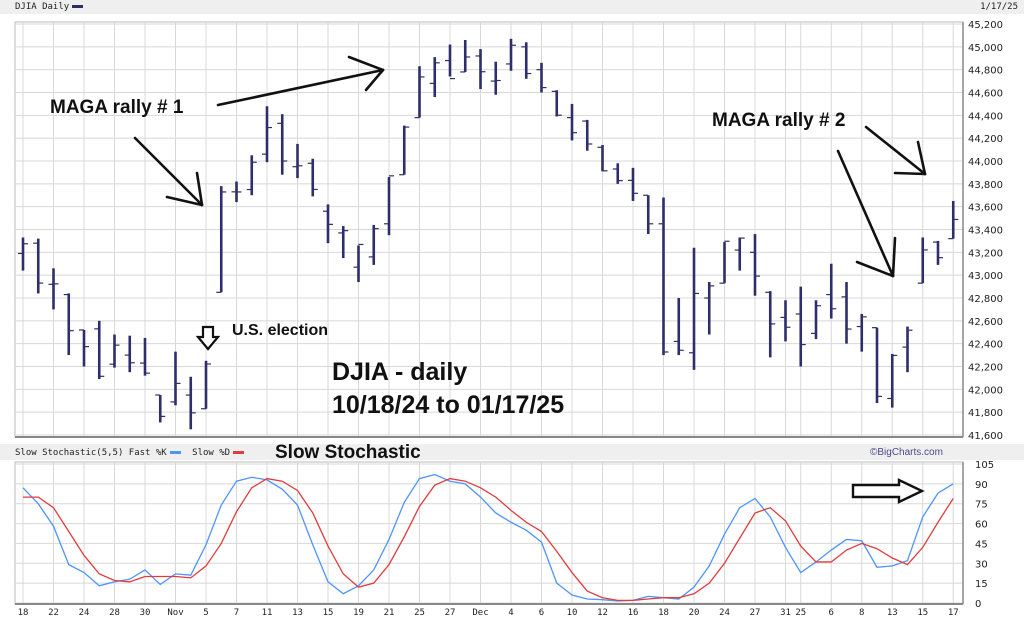  I want to click on x-tick-label: 24, so click(84, 613).